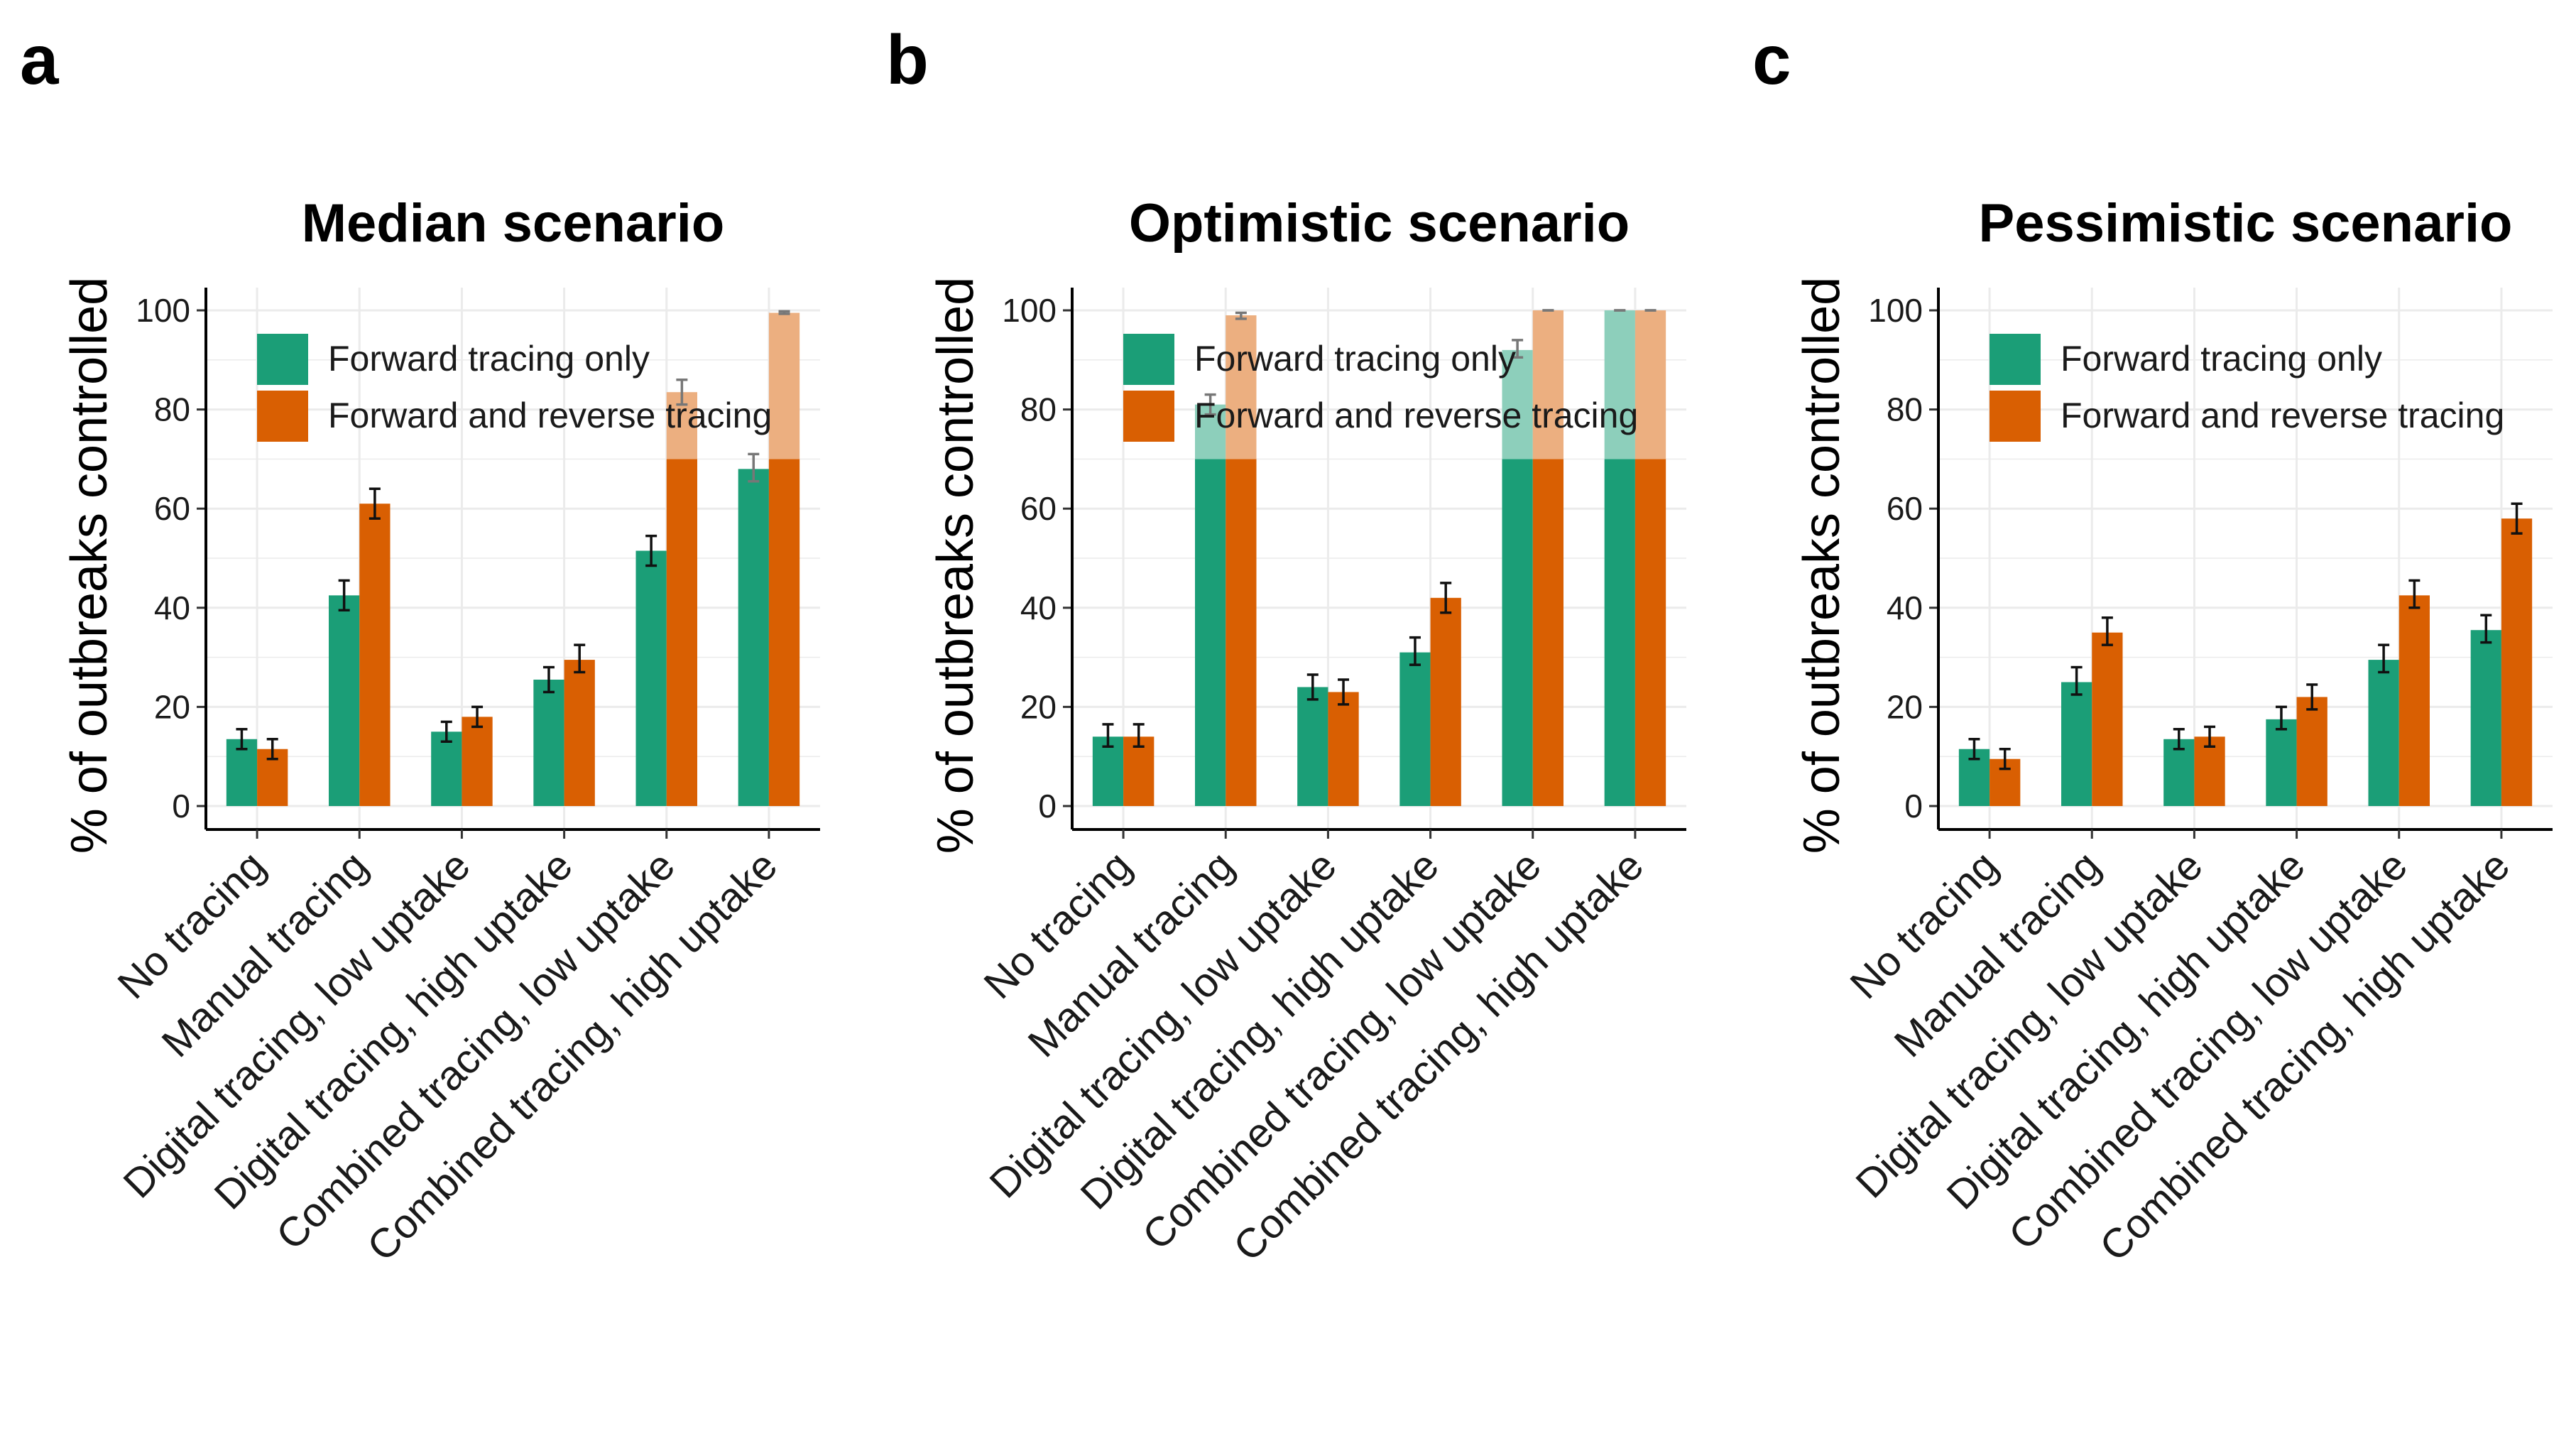 The image size is (2576, 1431). I want to click on panel-label-c: c, so click(1771, 60).